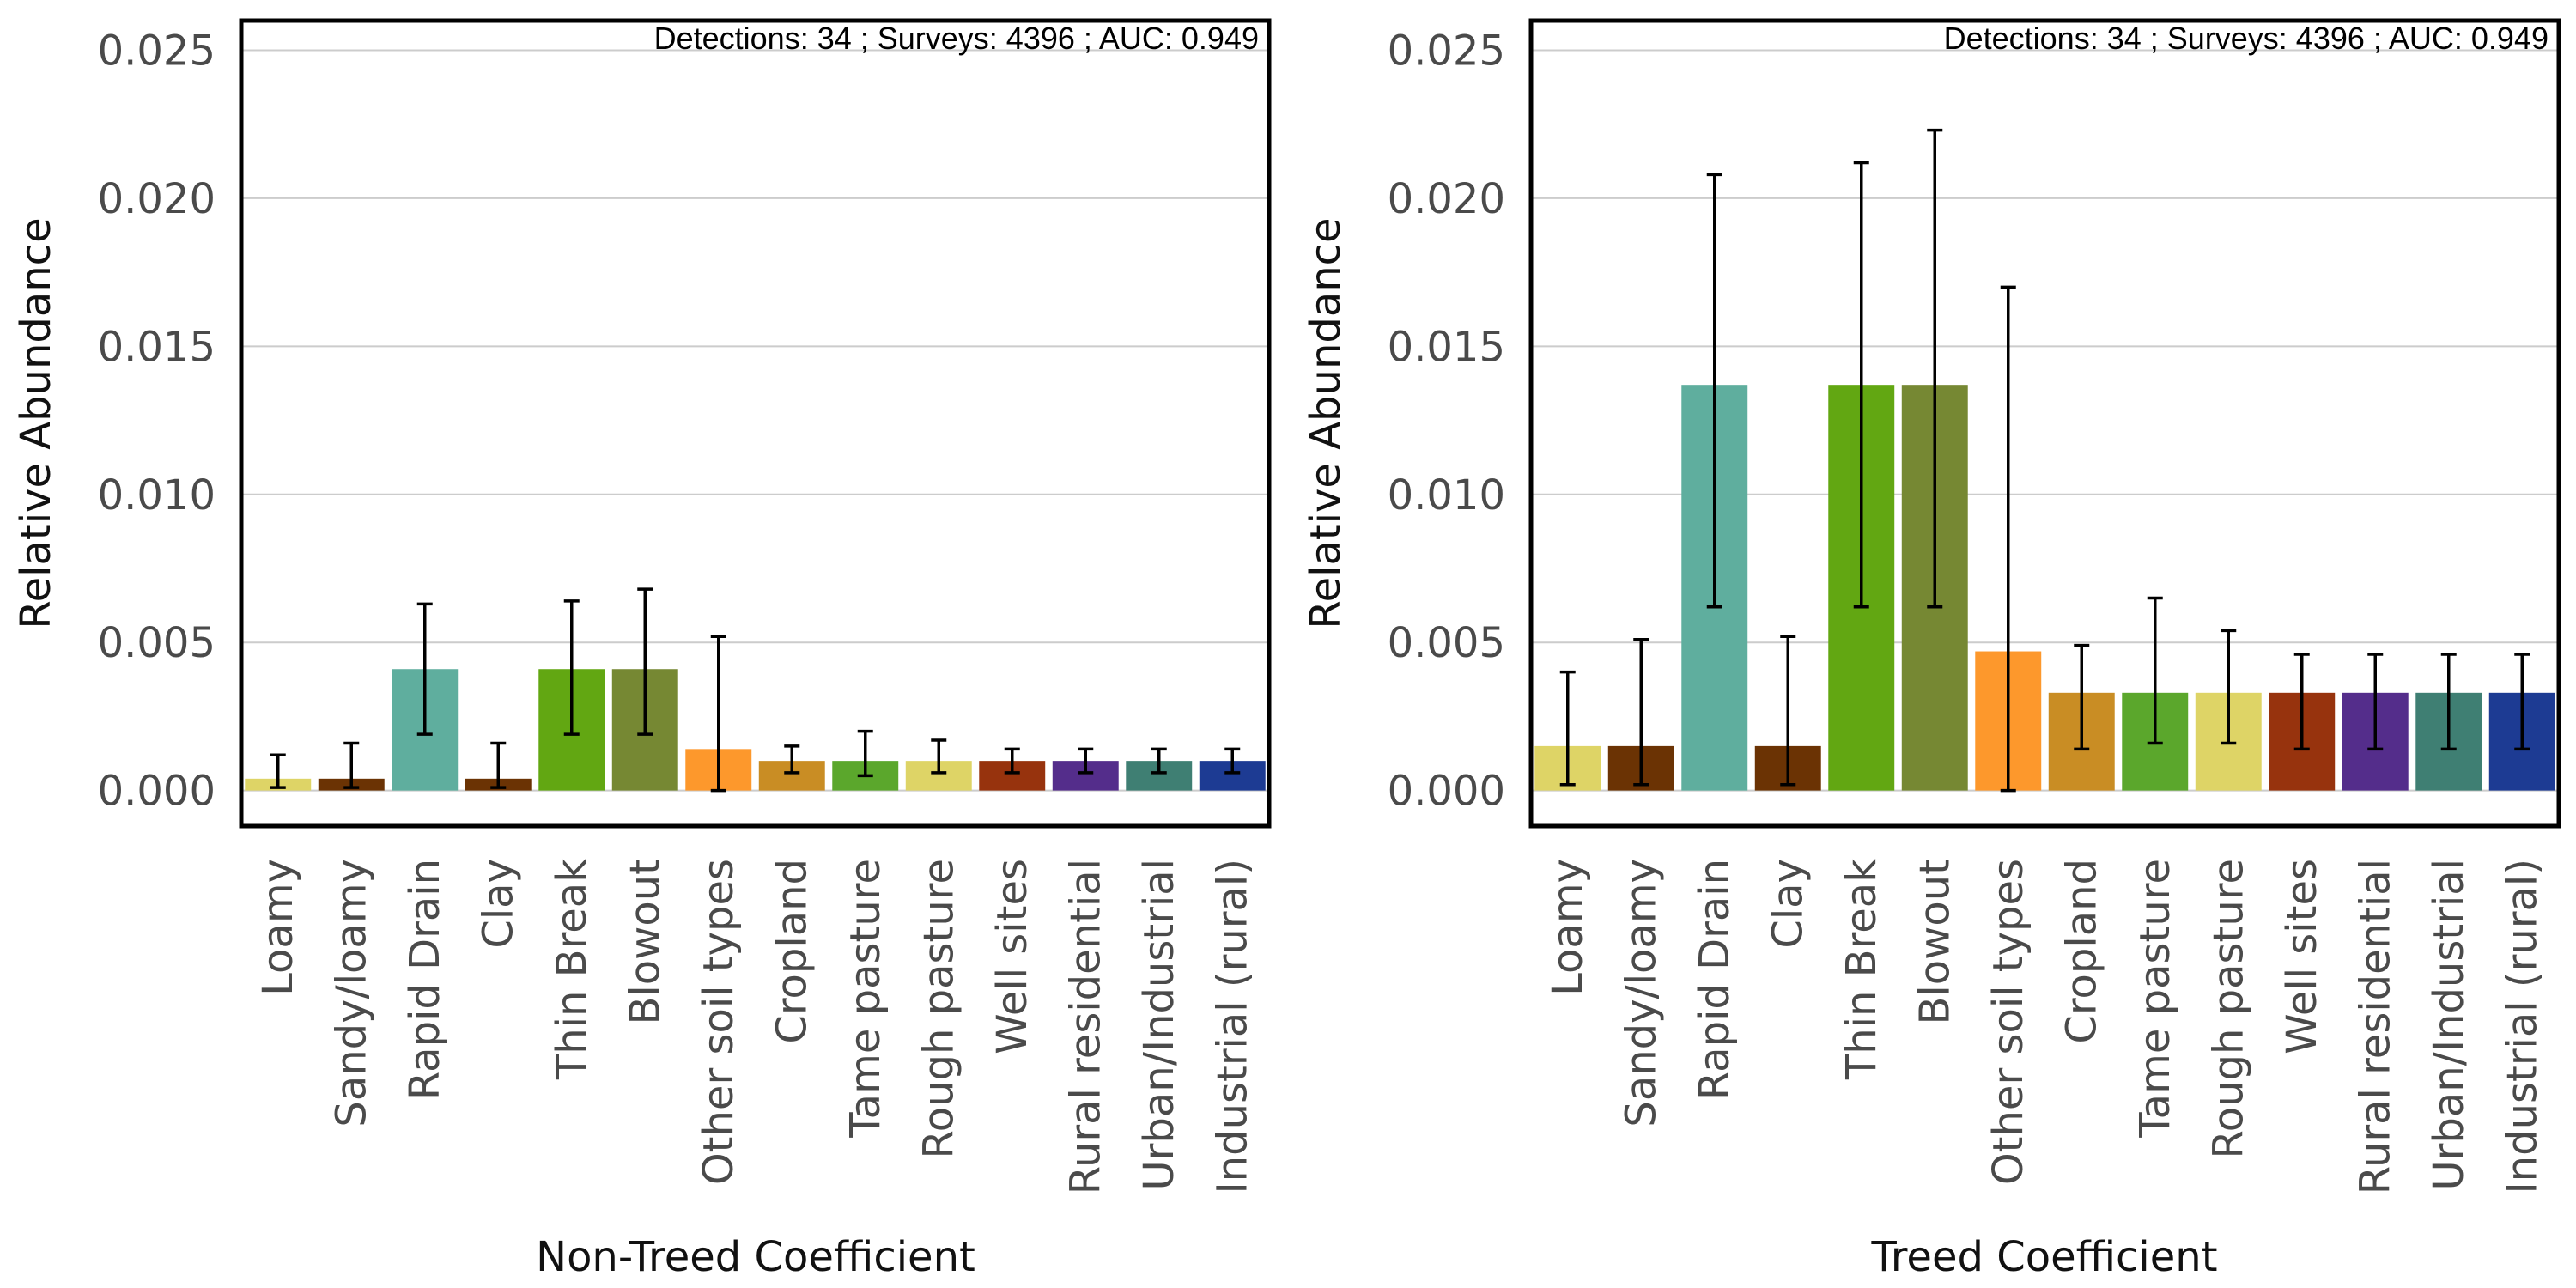 The width and height of the screenshot is (2576, 1288). Describe the element at coordinates (2043, 1257) in the screenshot. I see `x-axis-title: Treed Coefficient` at that location.